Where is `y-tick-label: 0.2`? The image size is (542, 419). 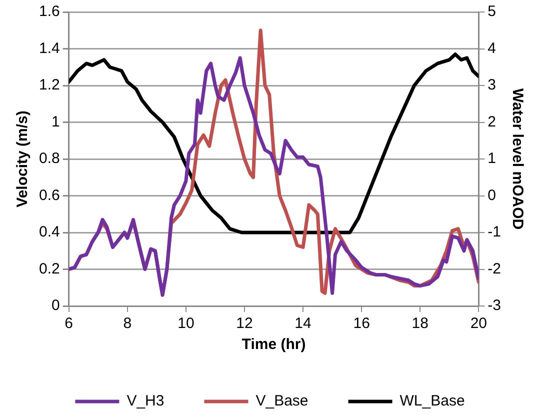
y-tick-label: 0.2 is located at coordinates (49, 269).